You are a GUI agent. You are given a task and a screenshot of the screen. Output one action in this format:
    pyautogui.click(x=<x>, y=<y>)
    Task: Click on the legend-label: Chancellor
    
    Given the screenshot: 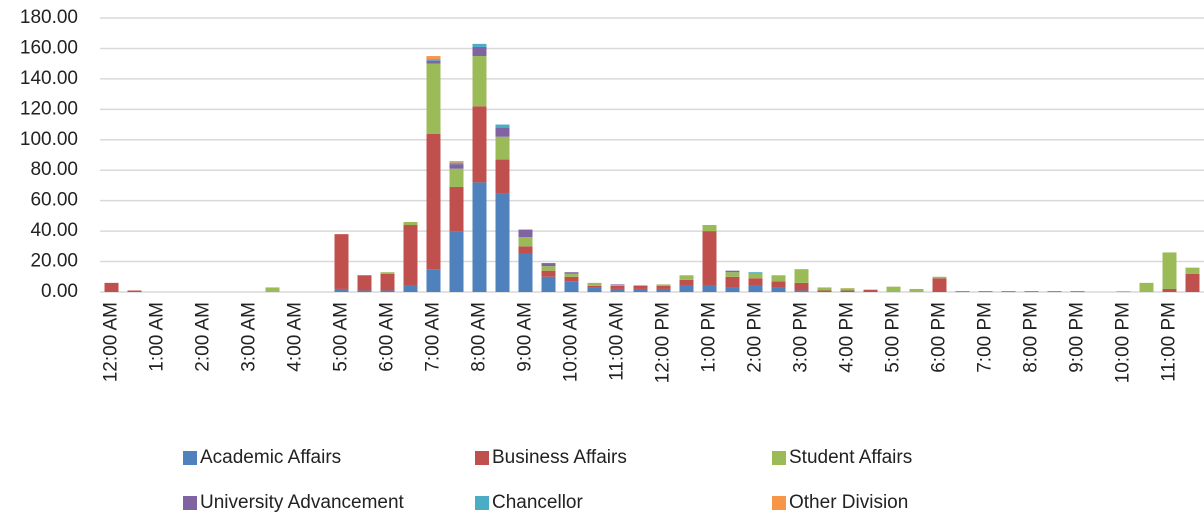 What is the action you would take?
    pyautogui.click(x=537, y=502)
    